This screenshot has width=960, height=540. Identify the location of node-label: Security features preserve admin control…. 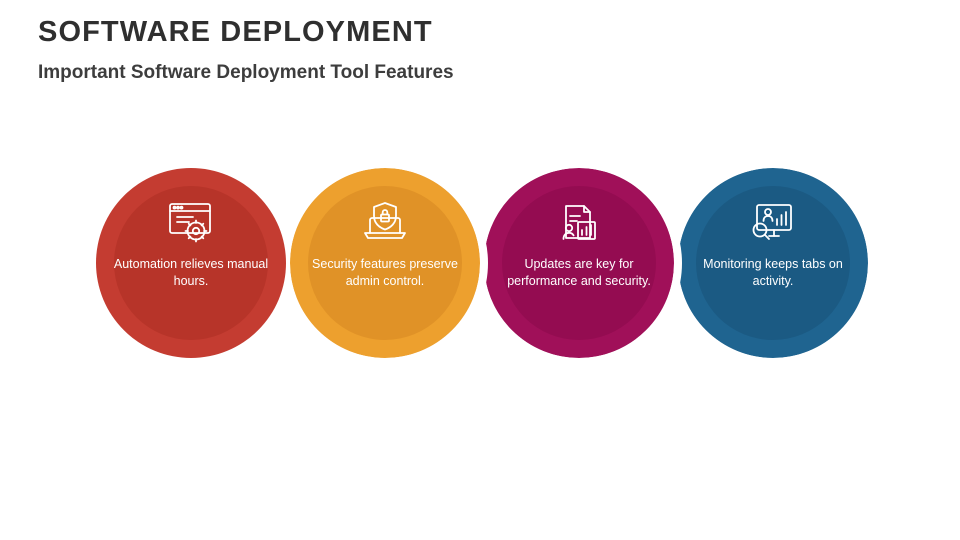
(385, 272).